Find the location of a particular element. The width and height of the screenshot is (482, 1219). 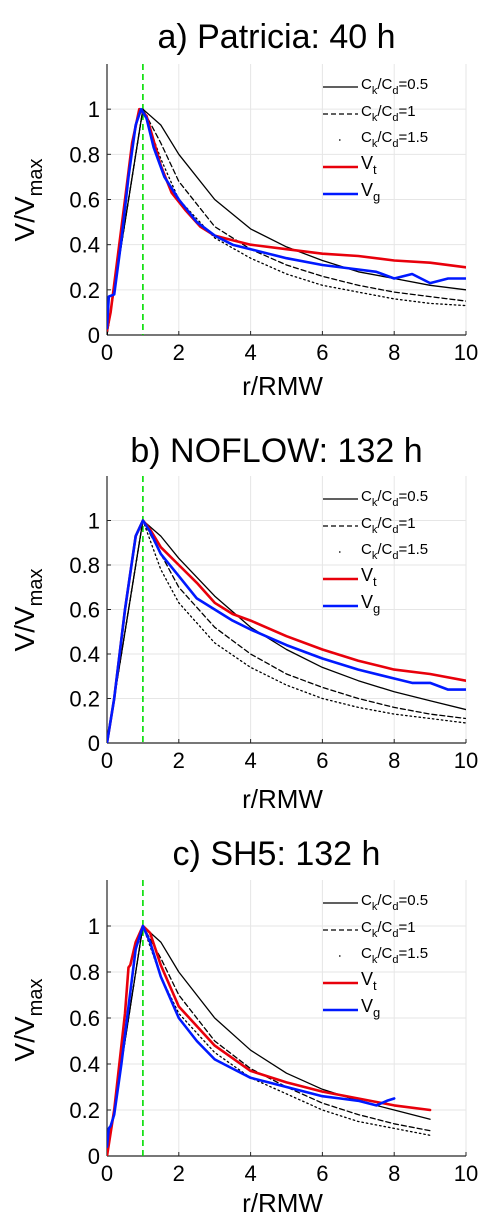

chart-title: b) NOFLOW: 132 h is located at coordinates (276, 451).